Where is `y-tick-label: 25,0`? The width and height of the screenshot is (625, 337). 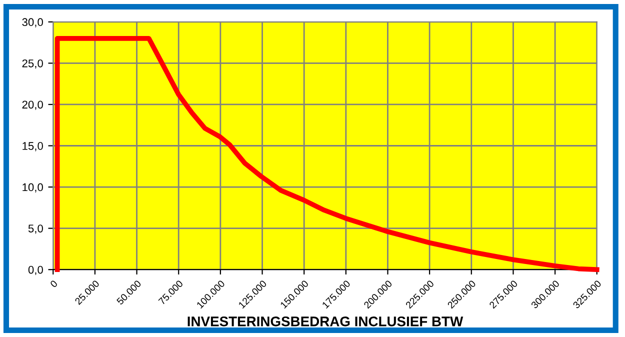
y-tick-label: 25,0 is located at coordinates (32, 64).